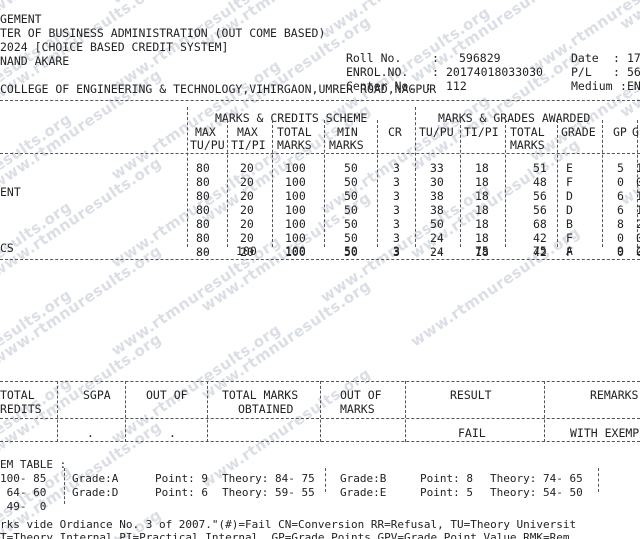 The height and width of the screenshot is (539, 640). Describe the element at coordinates (514, 118) in the screenshot. I see `group-header-marks-grades-awarded: MARKS & GRADES AWARDED` at that location.